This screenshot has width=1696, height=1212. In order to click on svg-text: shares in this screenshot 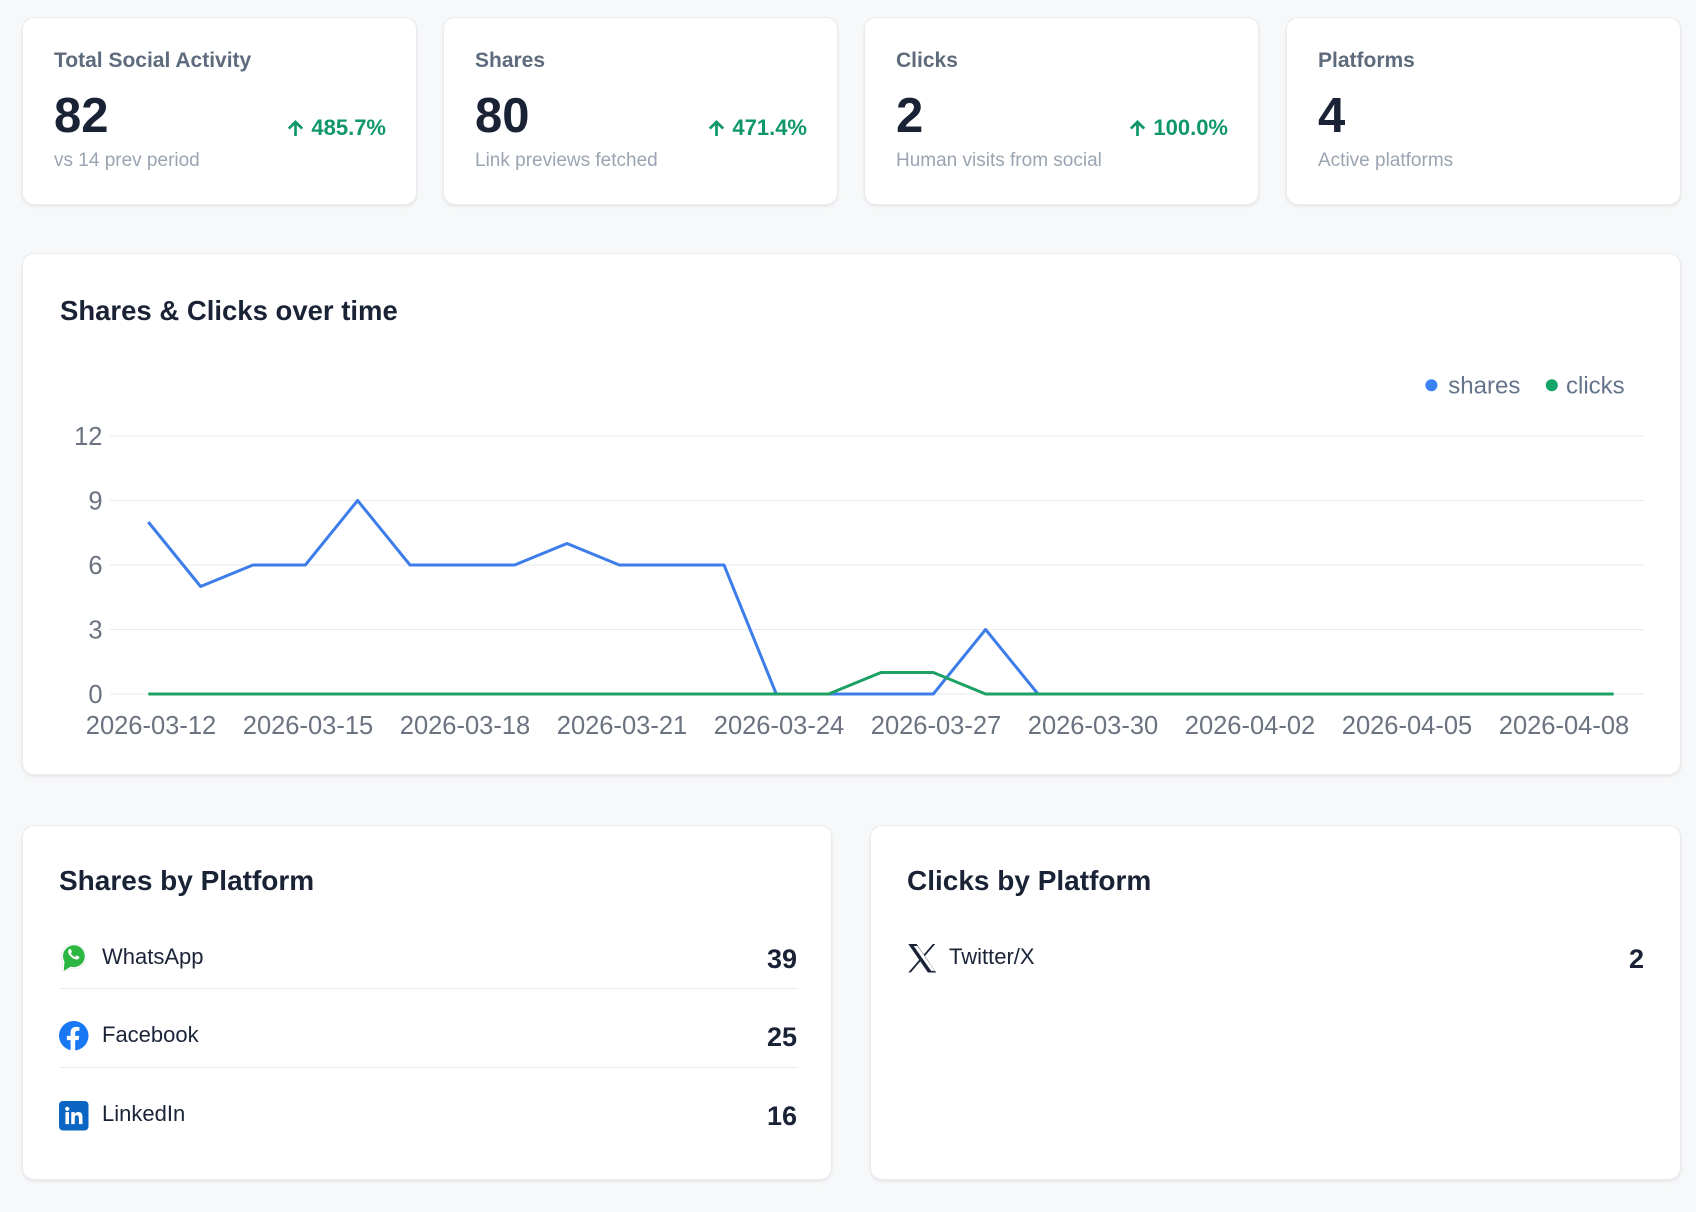, I will do `click(1484, 385)`.